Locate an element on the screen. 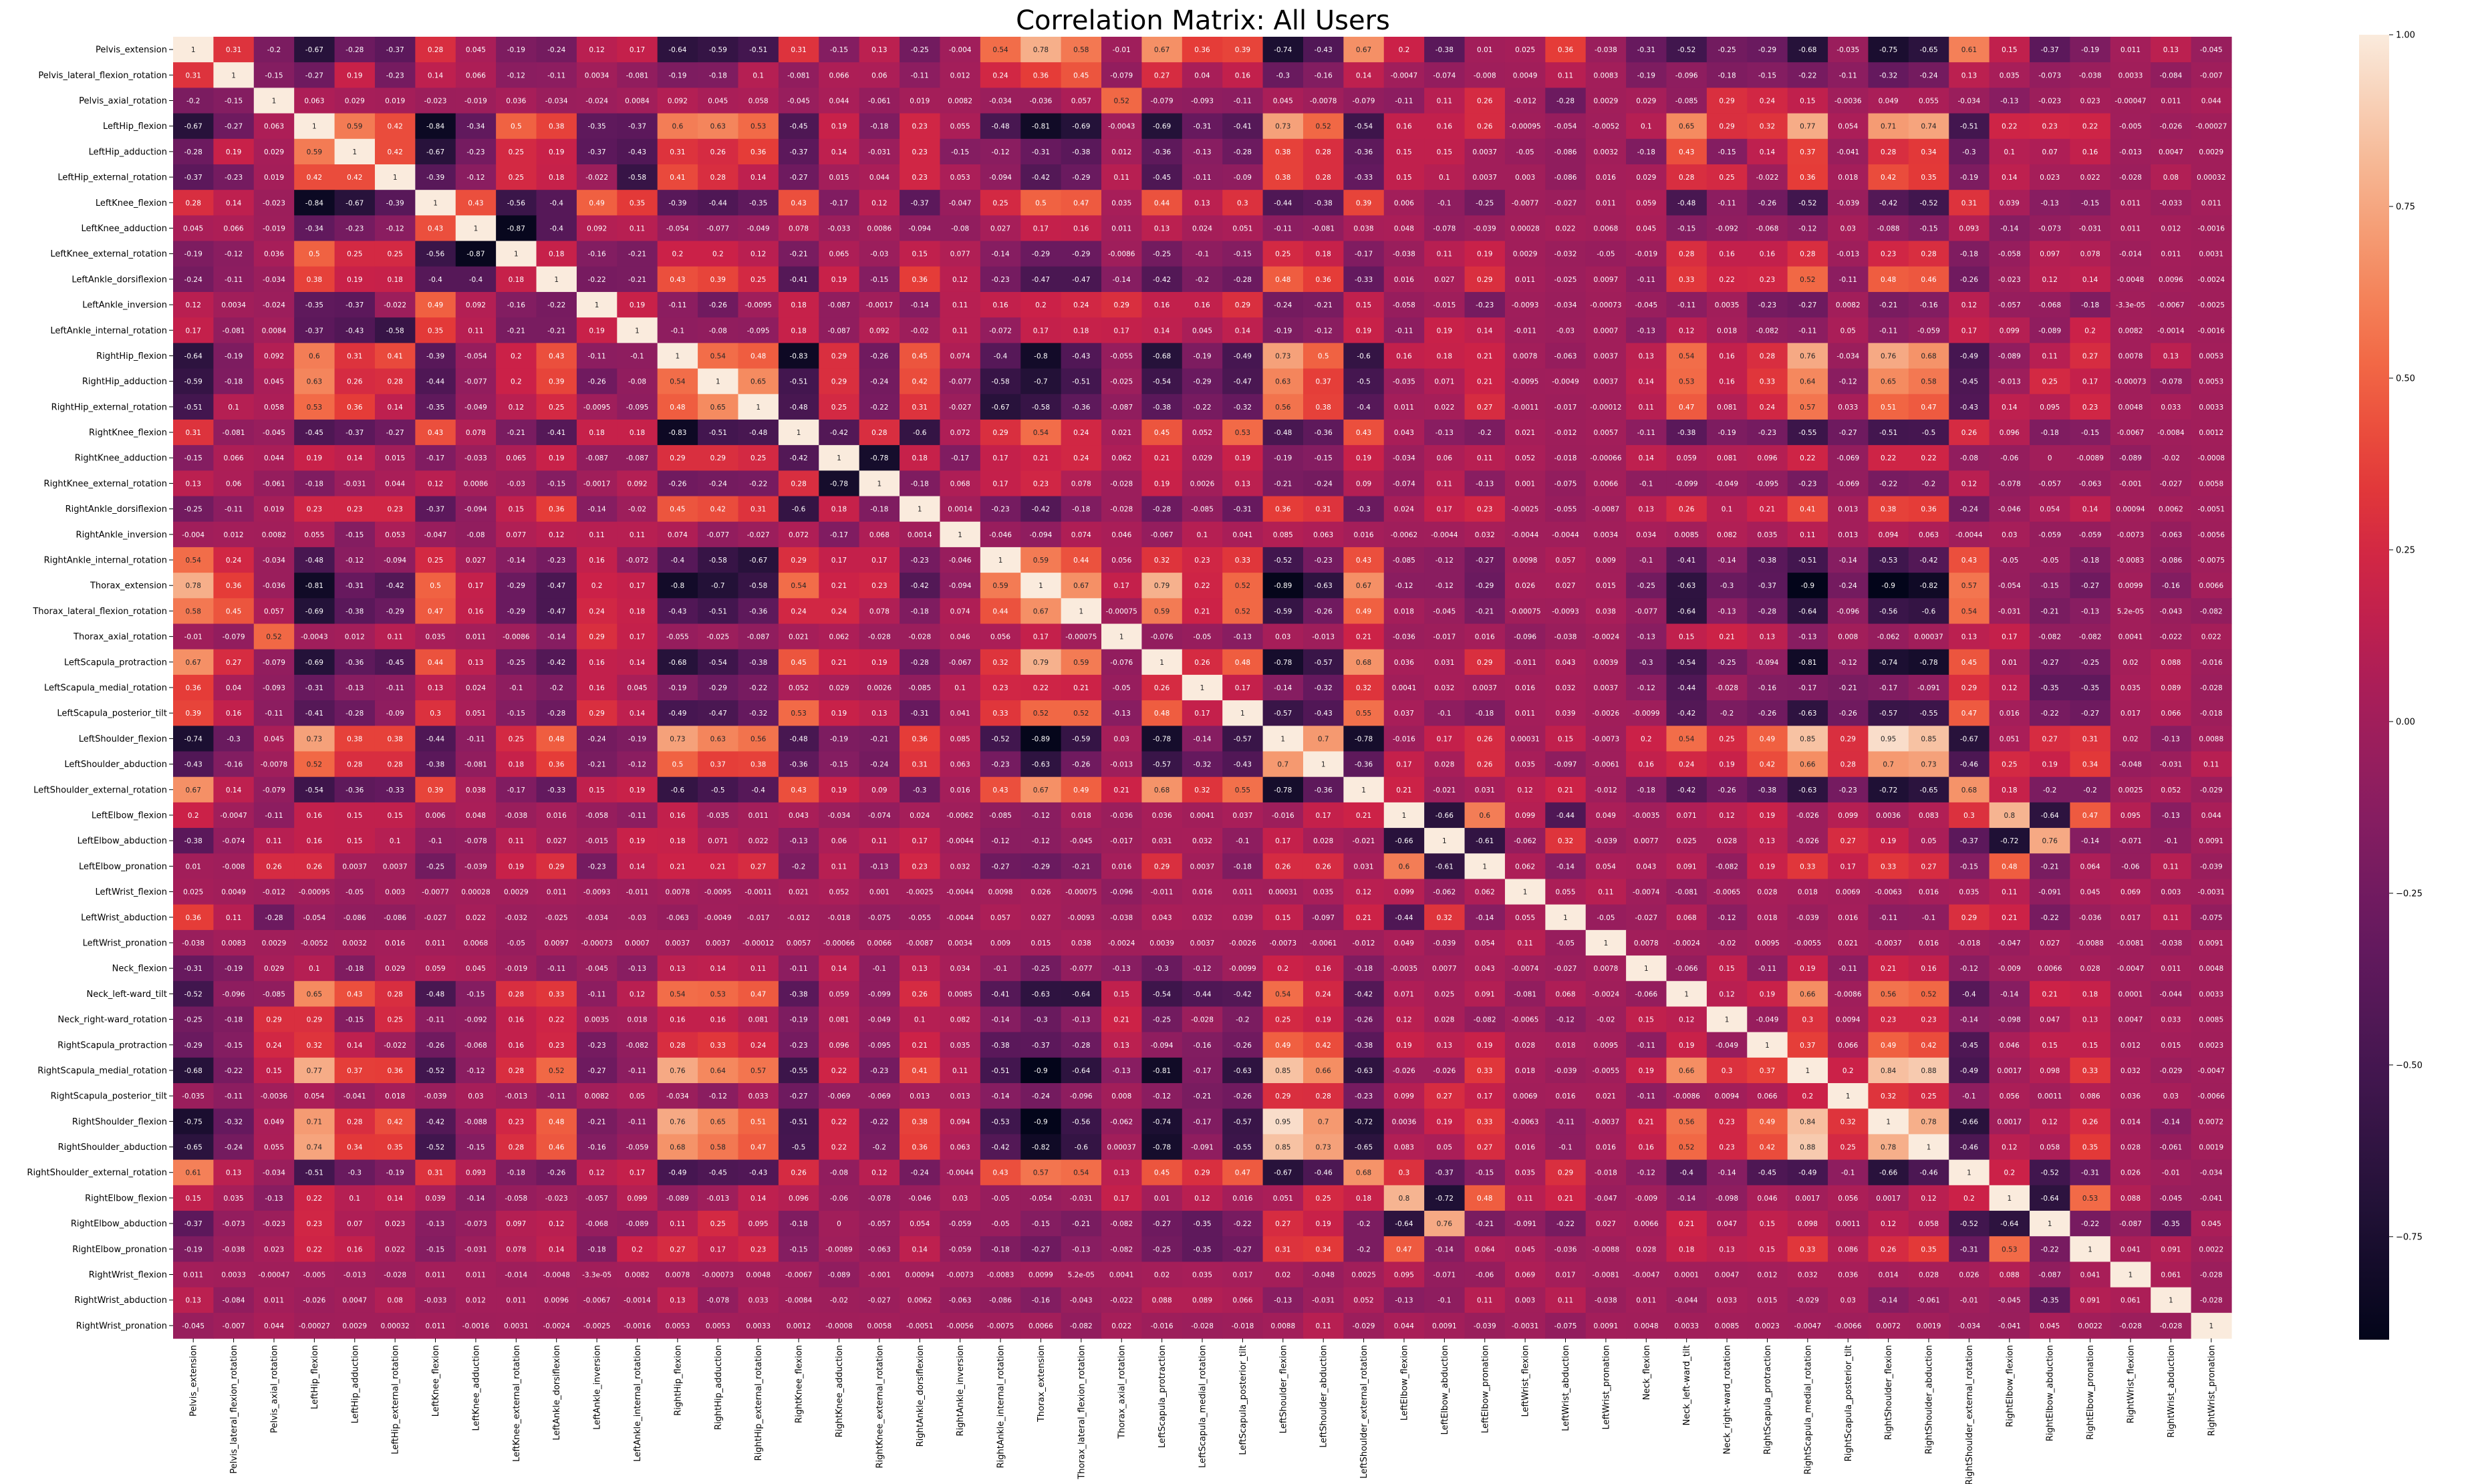 The image size is (2470, 1484). cell-value: 0.0072 is located at coordinates (2211, 1122).